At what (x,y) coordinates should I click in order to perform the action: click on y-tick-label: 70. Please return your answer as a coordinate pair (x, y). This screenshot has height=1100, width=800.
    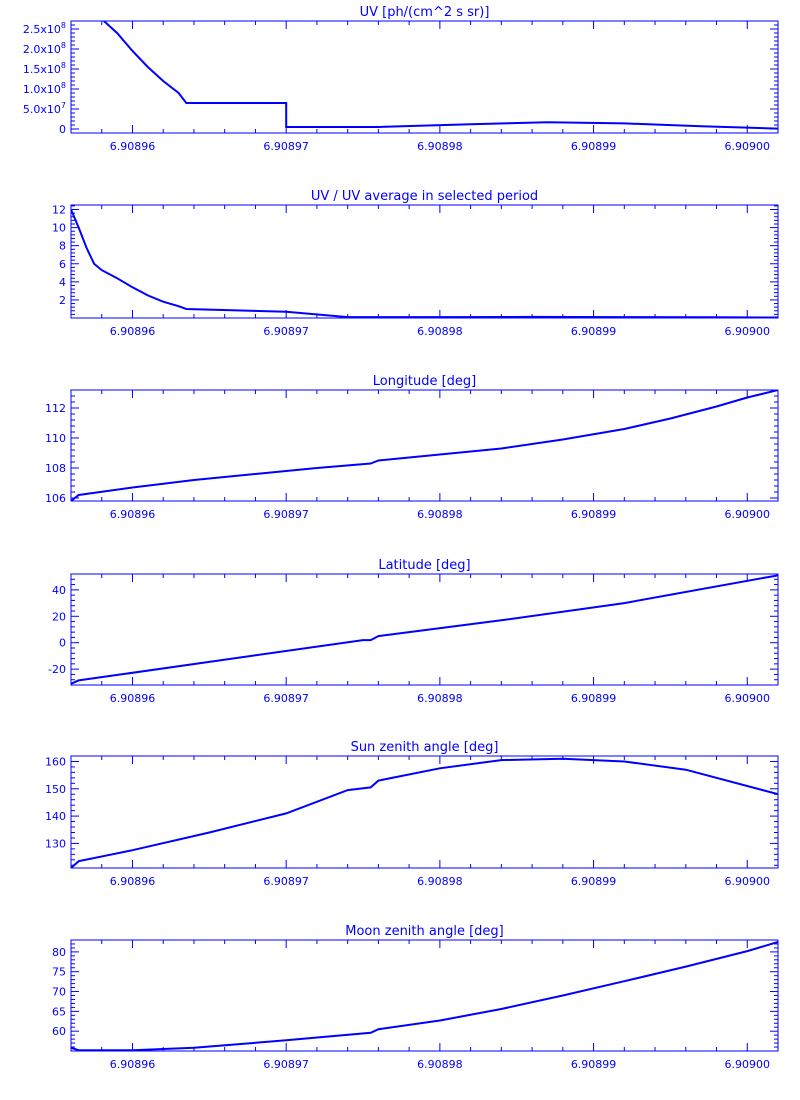
    Looking at the image, I should click on (59, 992).